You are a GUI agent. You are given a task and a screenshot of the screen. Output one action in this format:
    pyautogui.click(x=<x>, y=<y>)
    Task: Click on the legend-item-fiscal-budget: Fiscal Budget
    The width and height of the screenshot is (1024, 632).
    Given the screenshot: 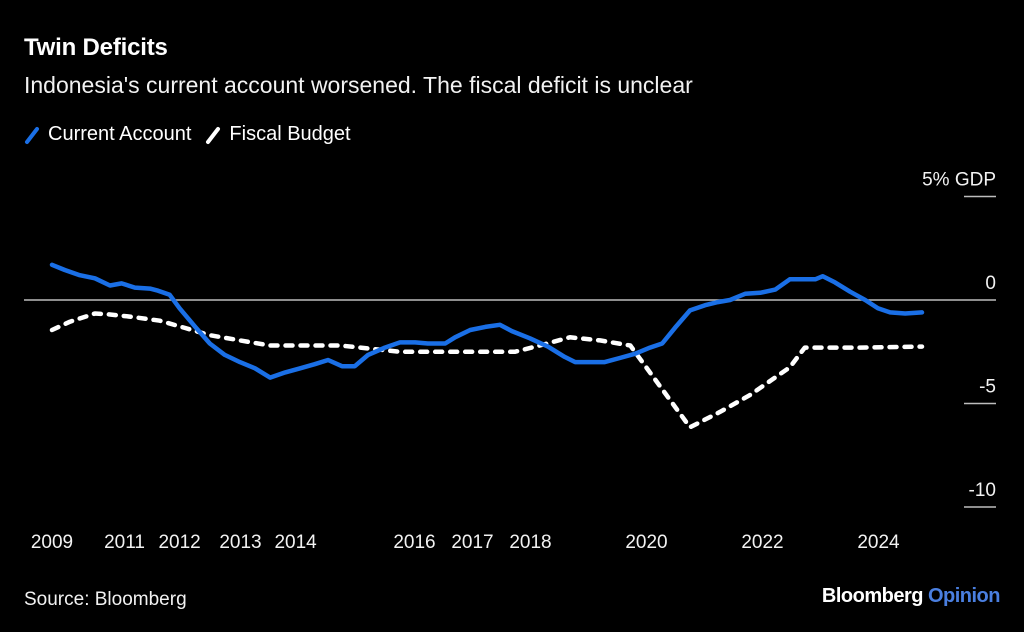 What is the action you would take?
    pyautogui.click(x=278, y=134)
    